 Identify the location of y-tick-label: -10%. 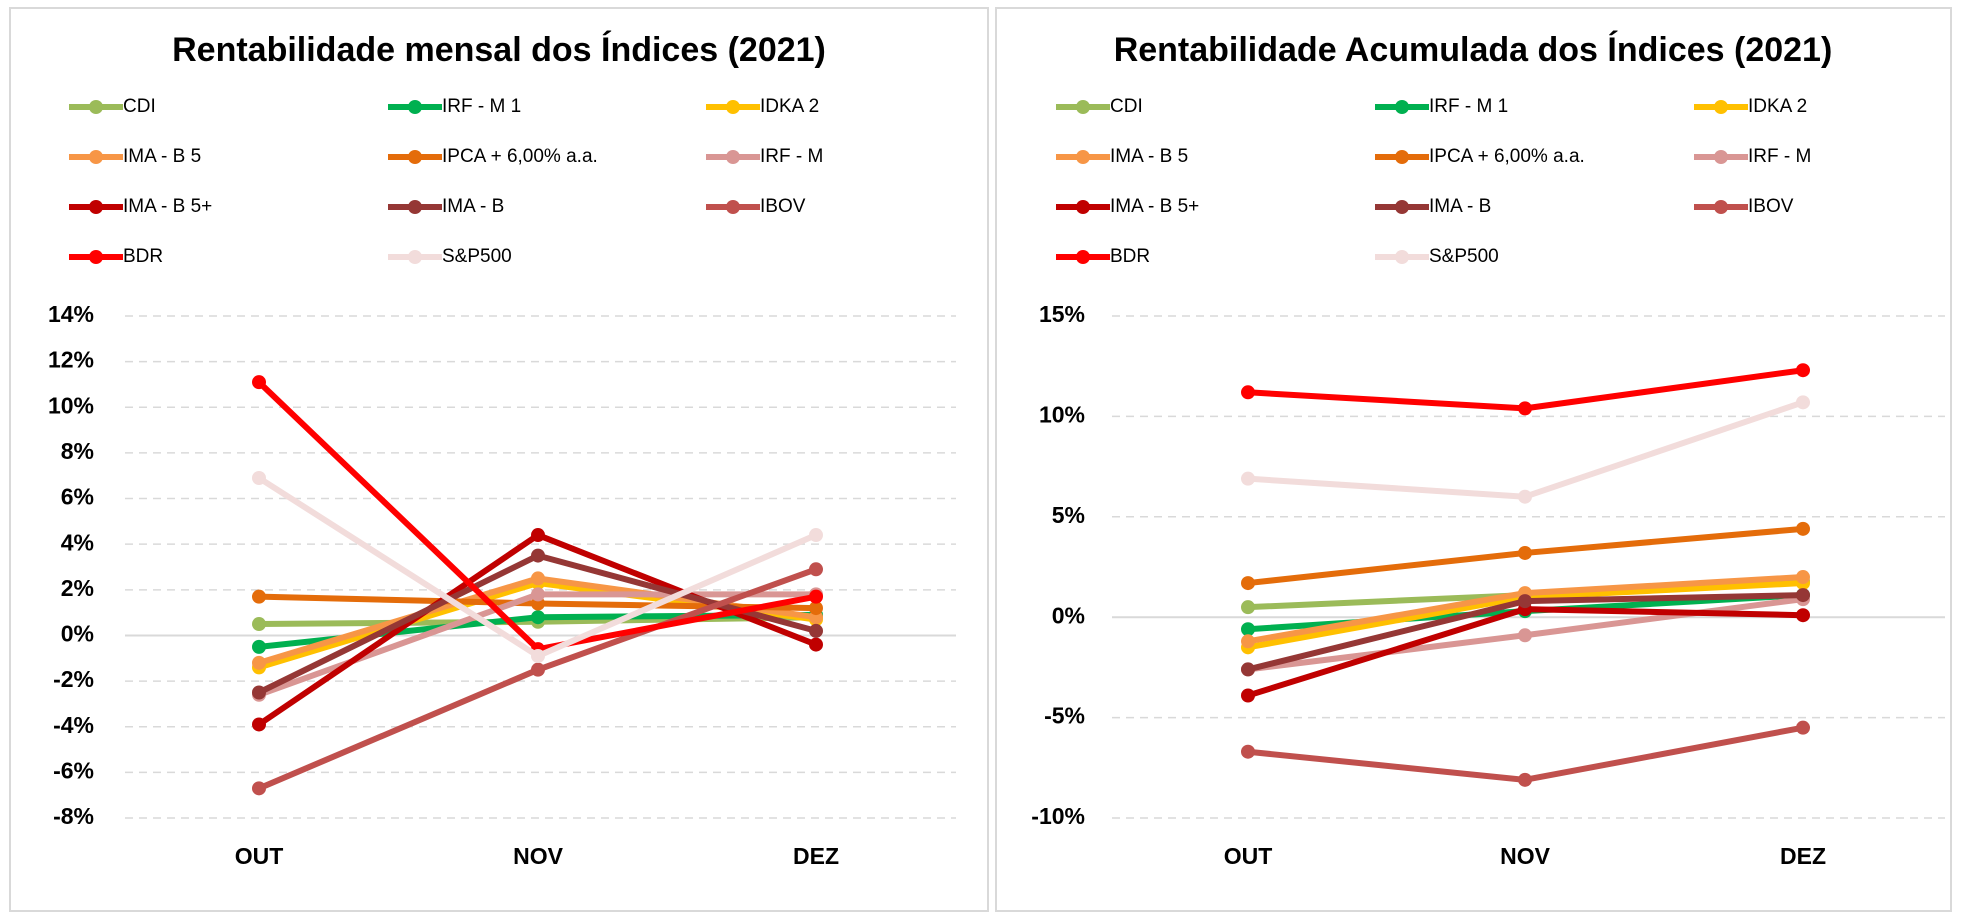
(1058, 816).